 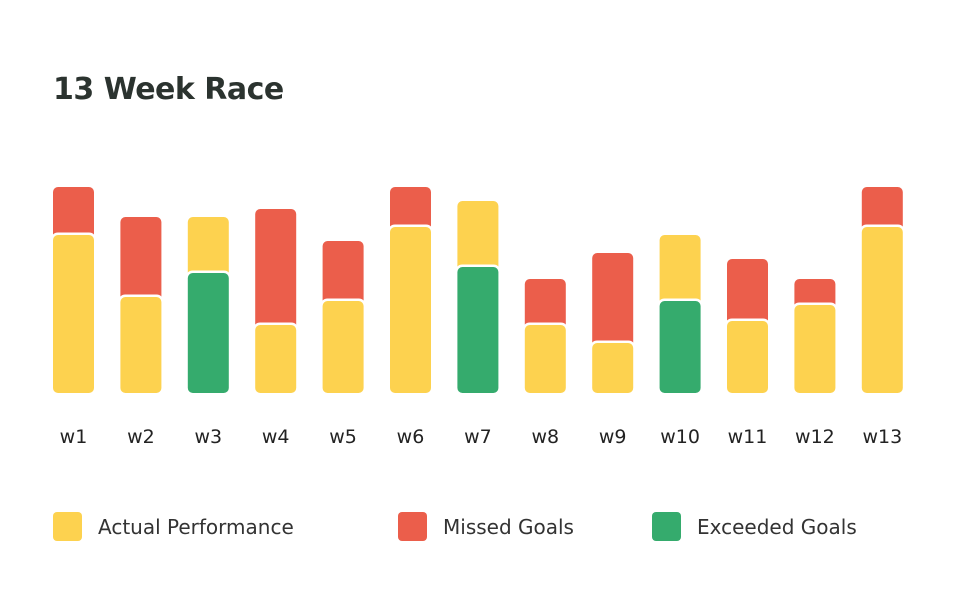 What do you see at coordinates (343, 437) in the screenshot?
I see `x-tick-label: w5` at bounding box center [343, 437].